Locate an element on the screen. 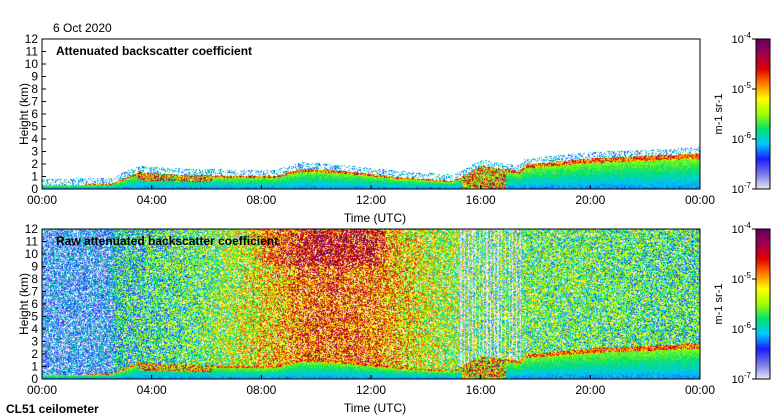  date-label: 6 Oct 2020 is located at coordinates (82, 28).